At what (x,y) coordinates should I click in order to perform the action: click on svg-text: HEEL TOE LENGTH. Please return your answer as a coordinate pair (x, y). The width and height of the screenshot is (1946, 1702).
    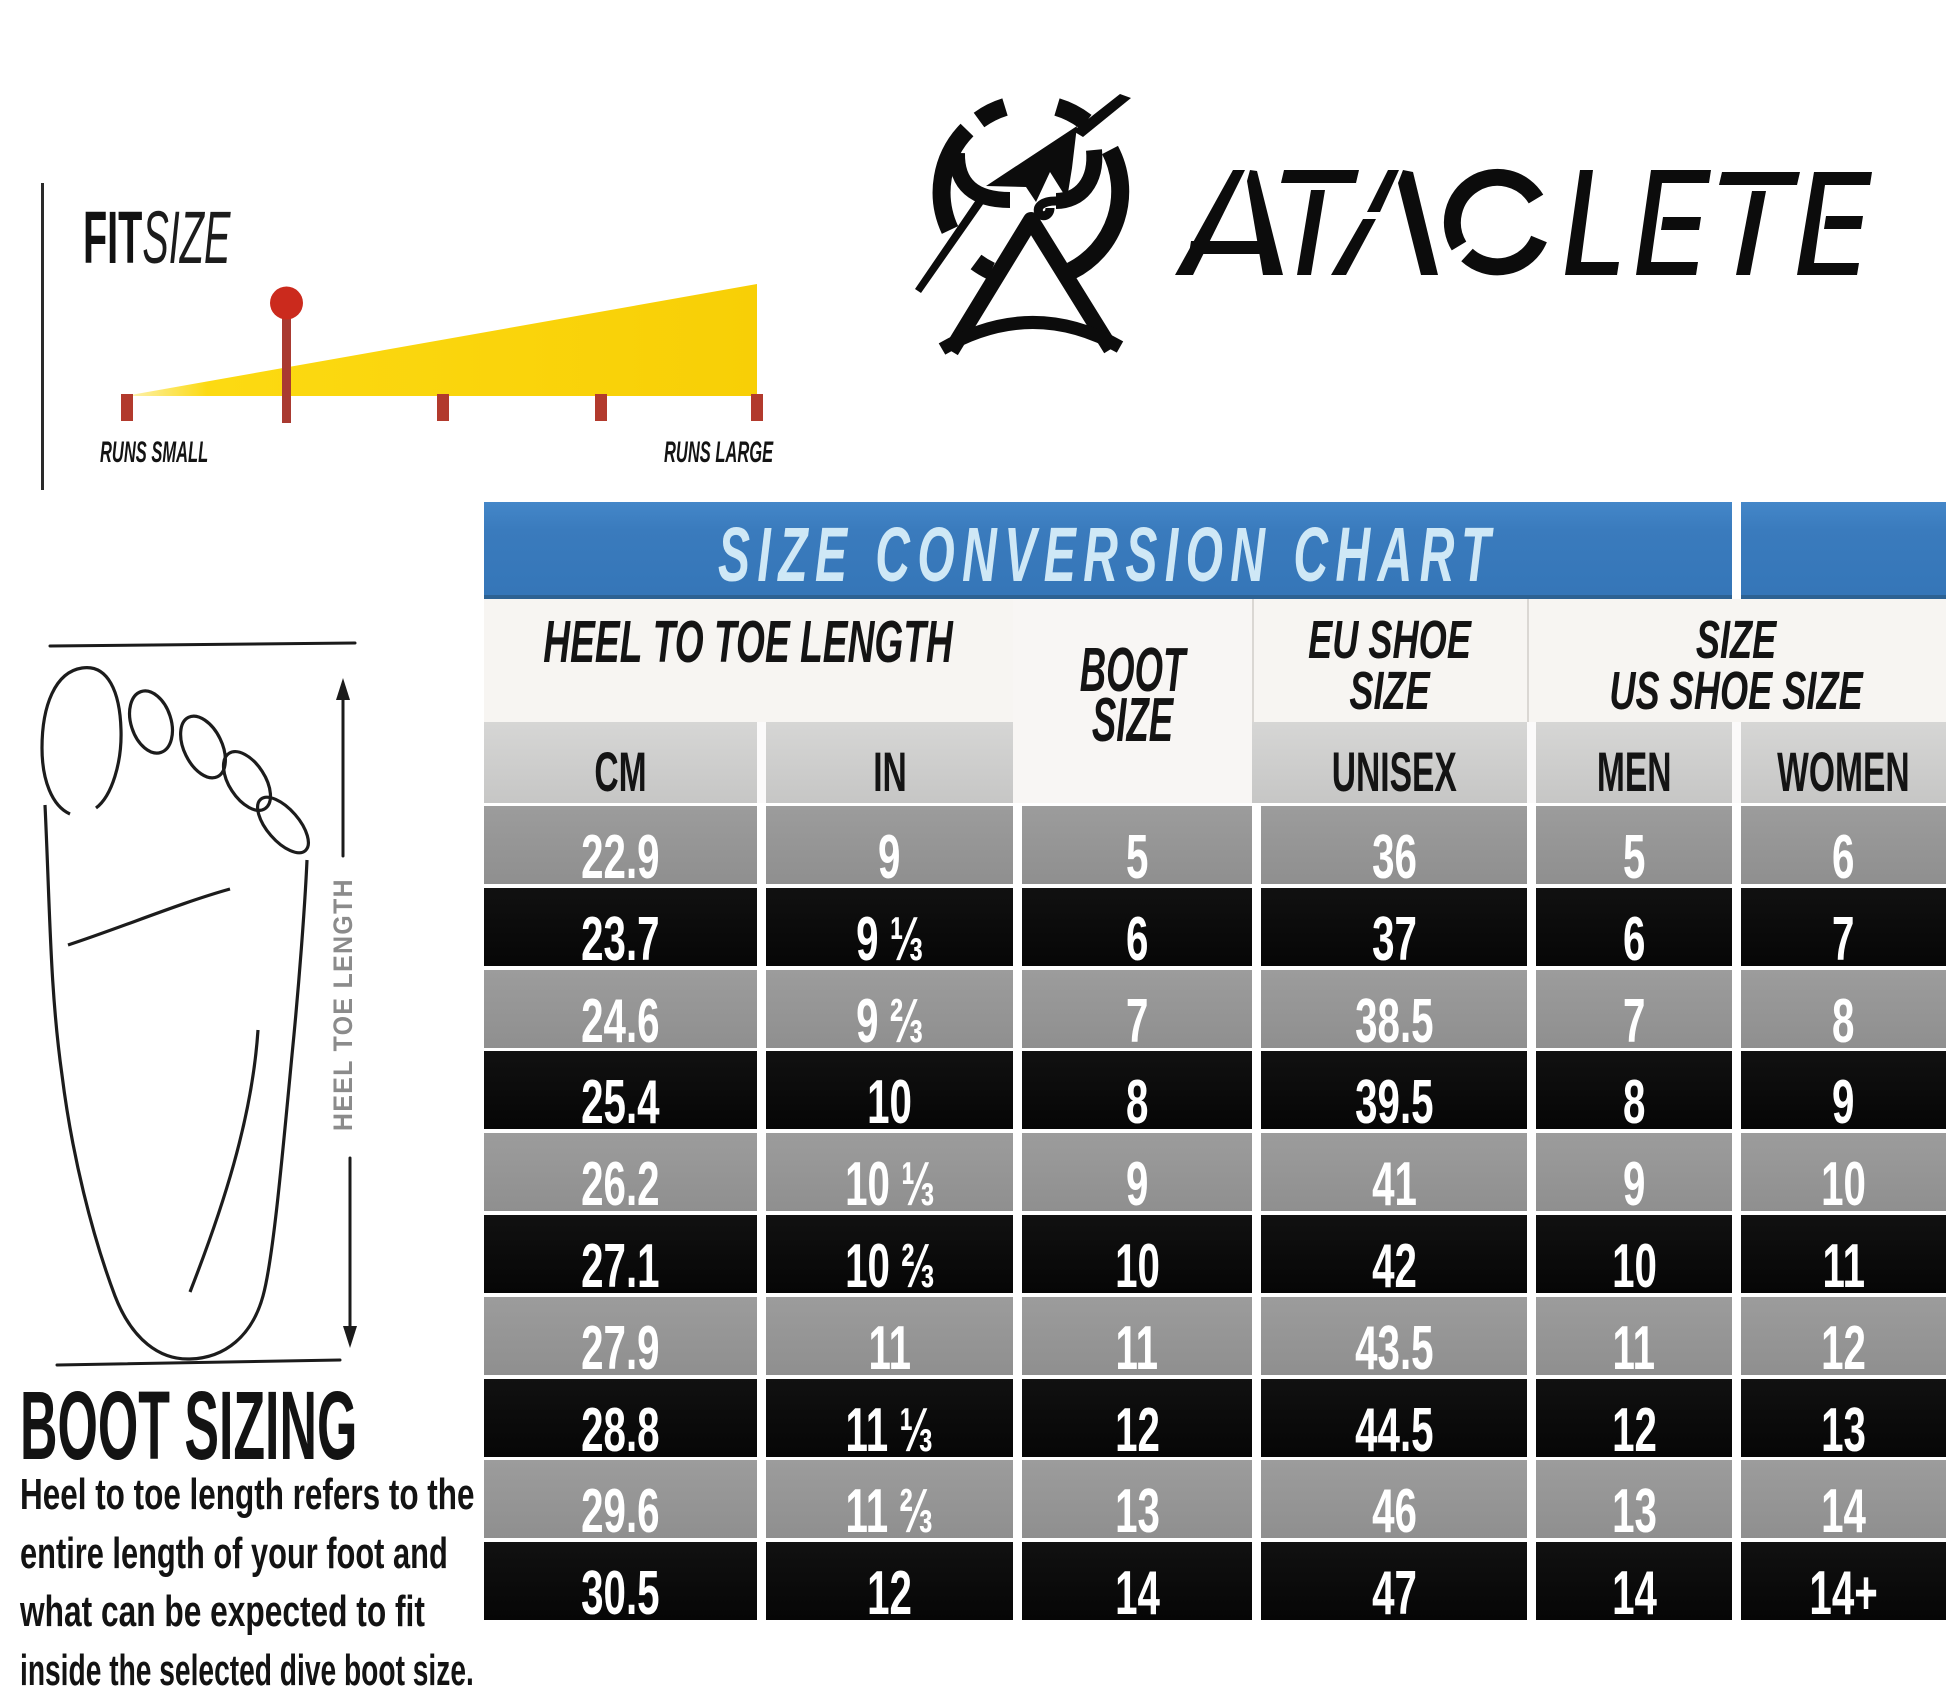
    Looking at the image, I should click on (343, 1004).